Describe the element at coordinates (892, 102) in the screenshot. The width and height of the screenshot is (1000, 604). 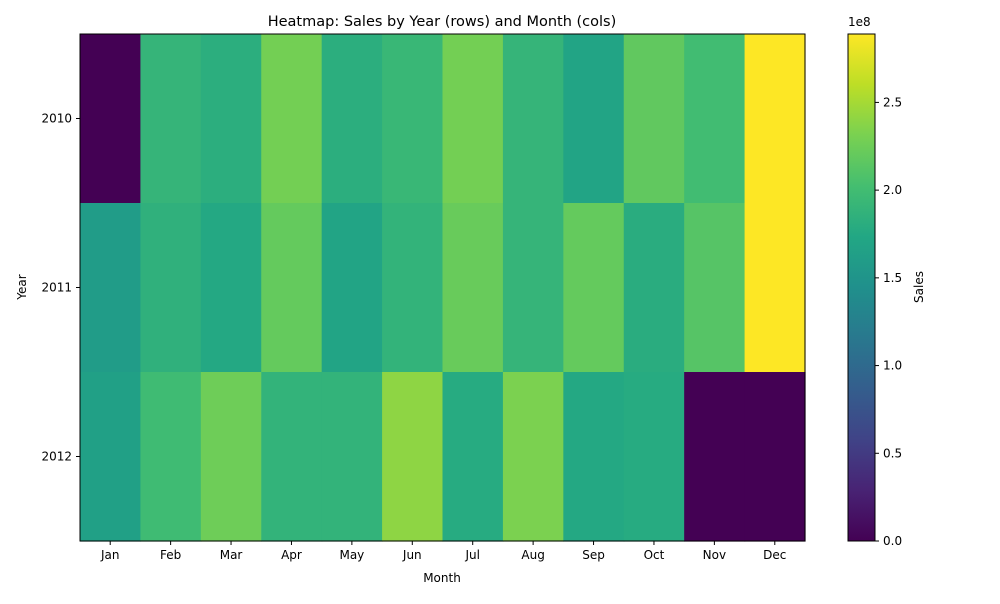
I see `colorbar-tick-label: 2.5` at that location.